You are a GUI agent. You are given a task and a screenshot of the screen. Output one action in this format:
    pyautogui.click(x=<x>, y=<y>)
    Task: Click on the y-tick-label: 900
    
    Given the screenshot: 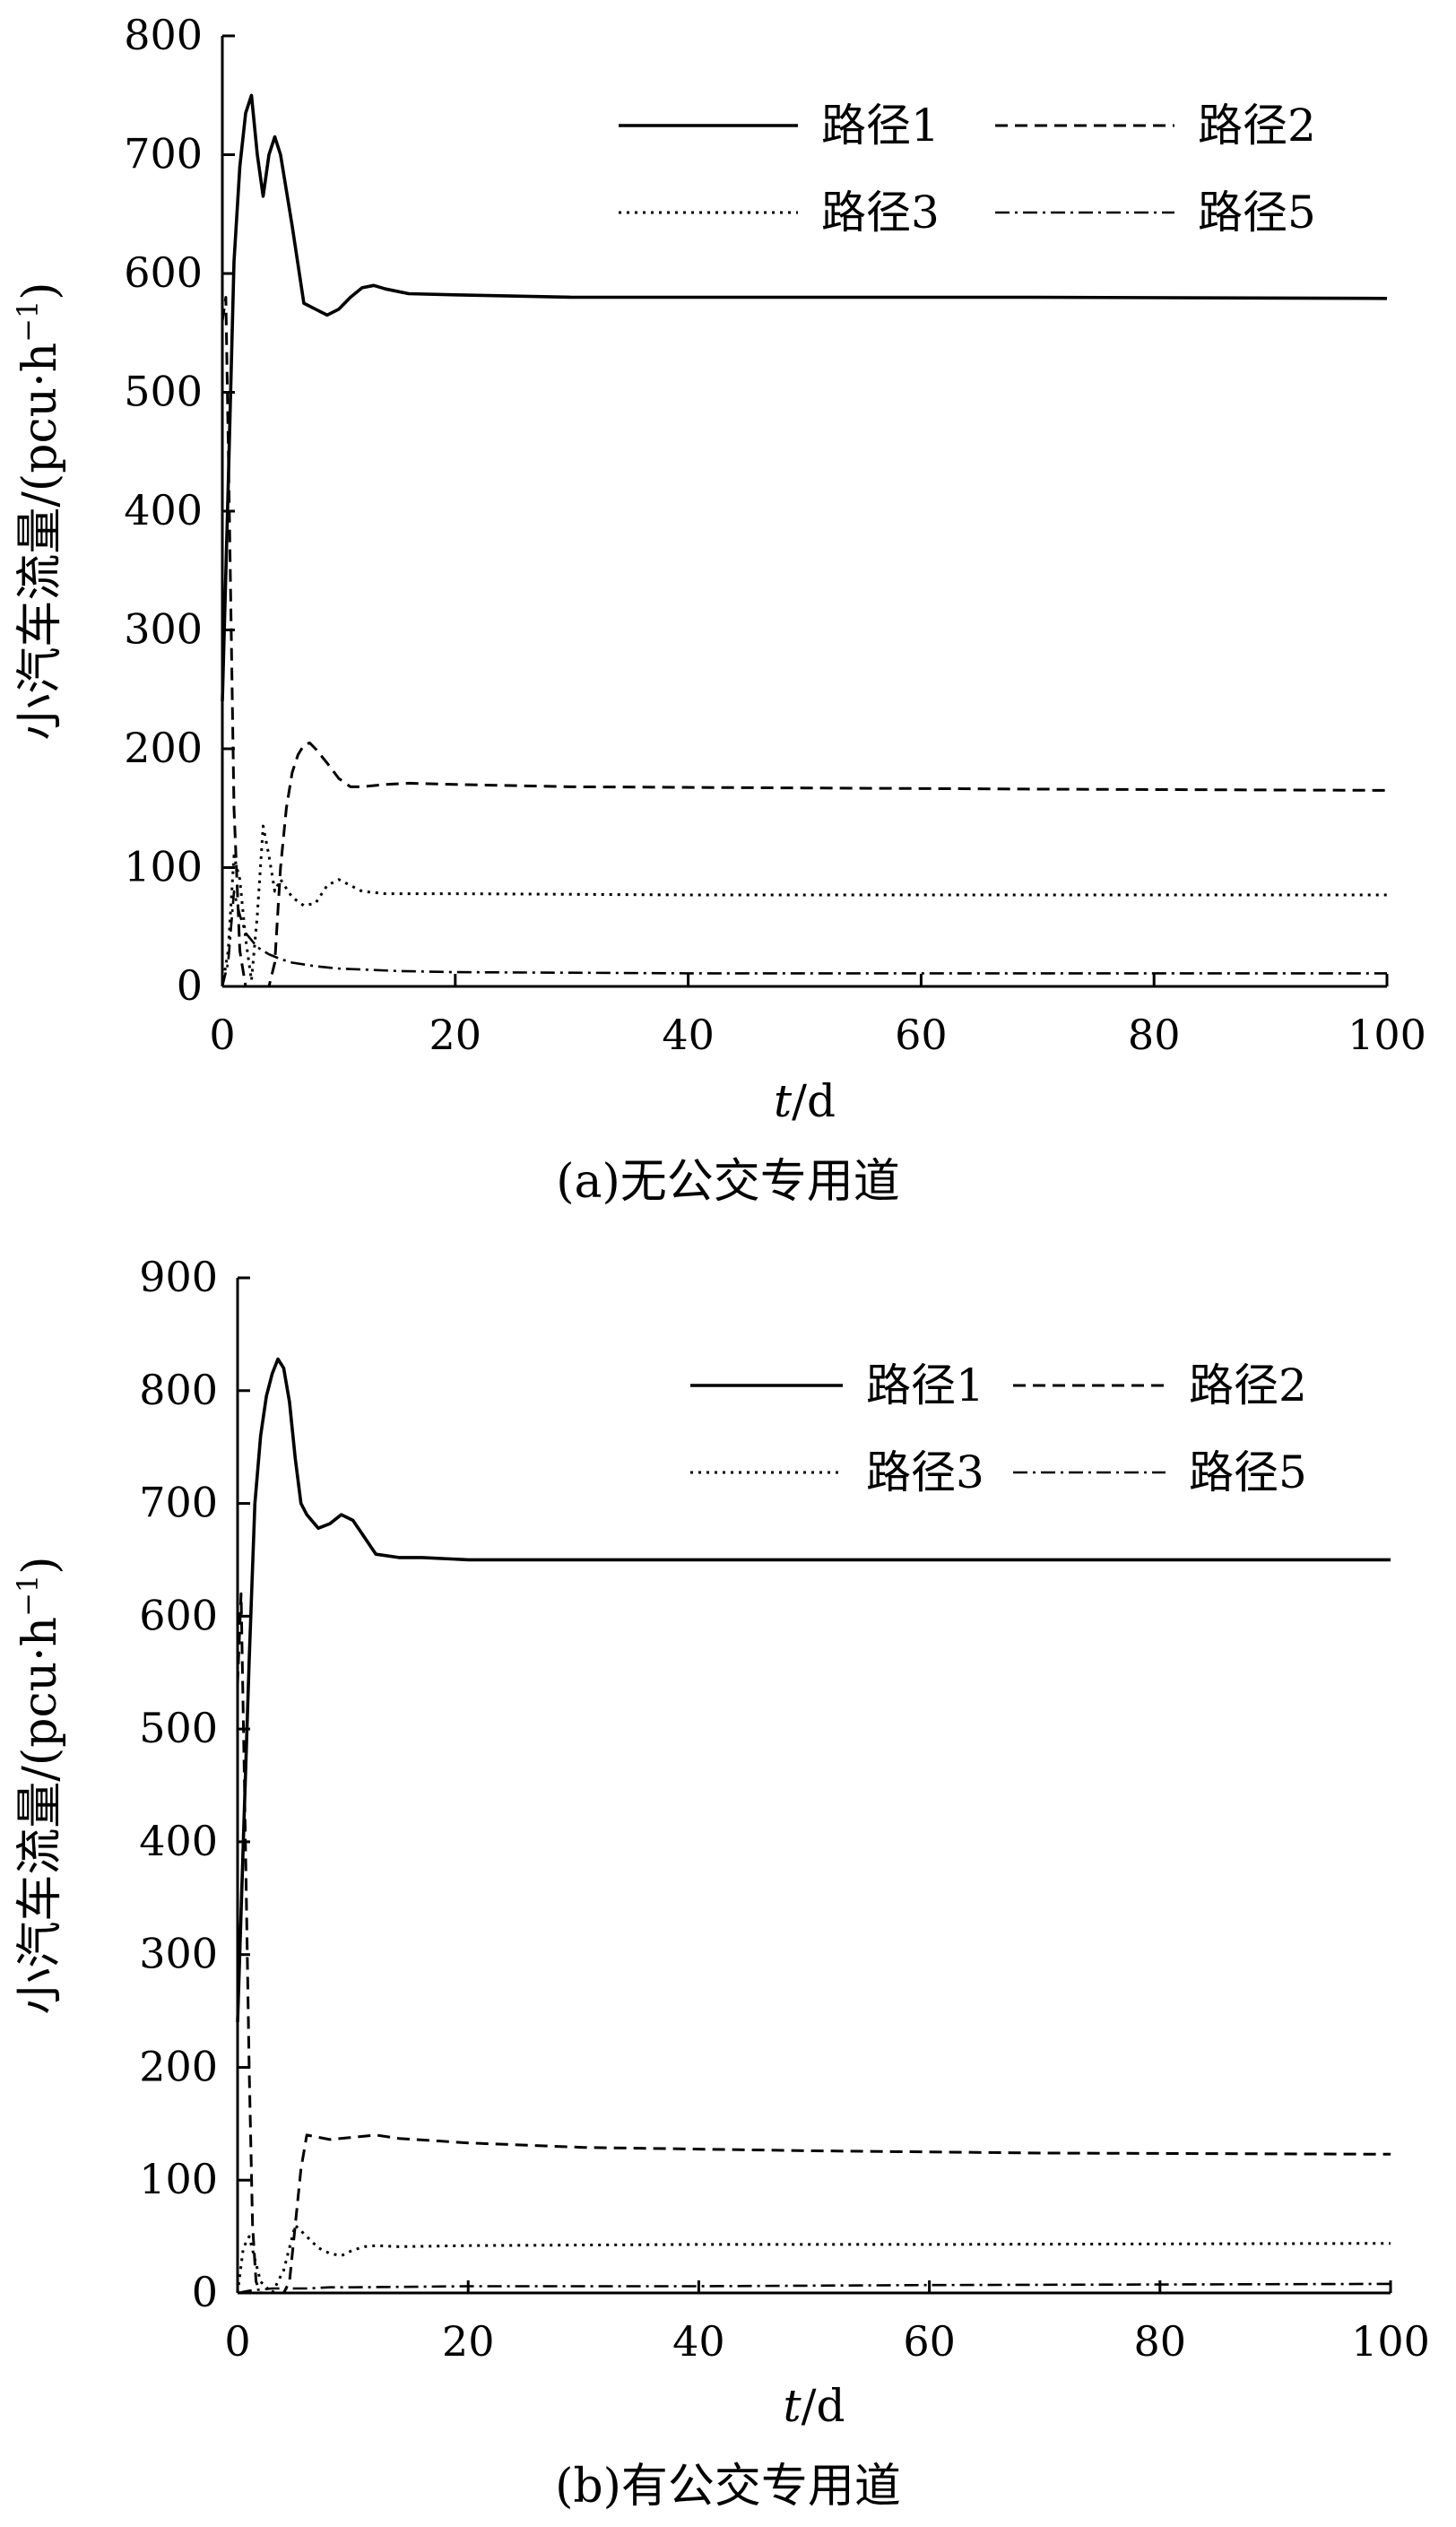 What is the action you would take?
    pyautogui.click(x=178, y=1277)
    